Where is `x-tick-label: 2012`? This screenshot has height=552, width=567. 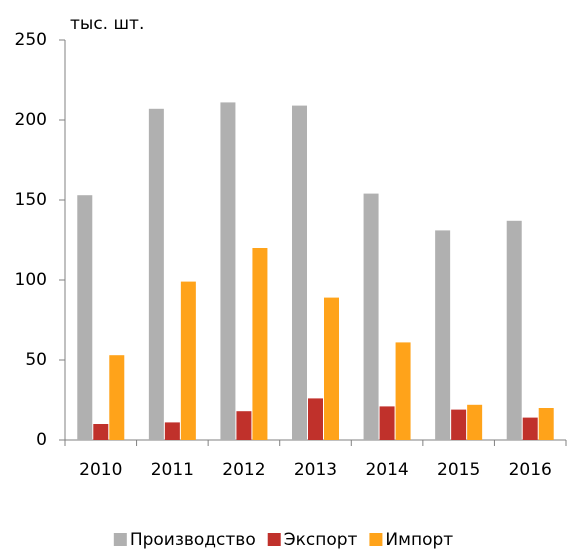
x-tick-label: 2012 is located at coordinates (243, 470).